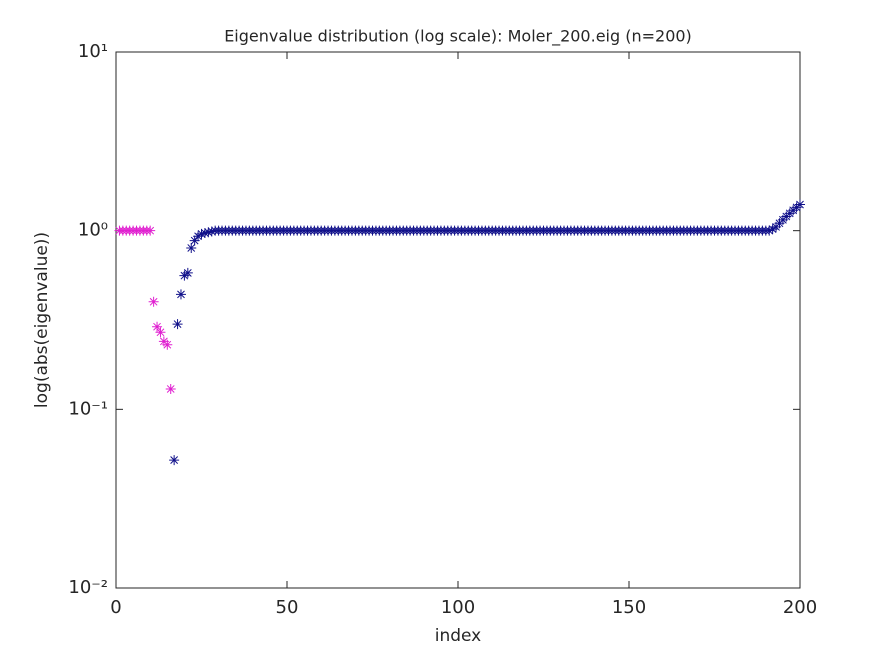 This screenshot has width=884, height=661. I want to click on x-tick-label: 200, so click(800, 607).